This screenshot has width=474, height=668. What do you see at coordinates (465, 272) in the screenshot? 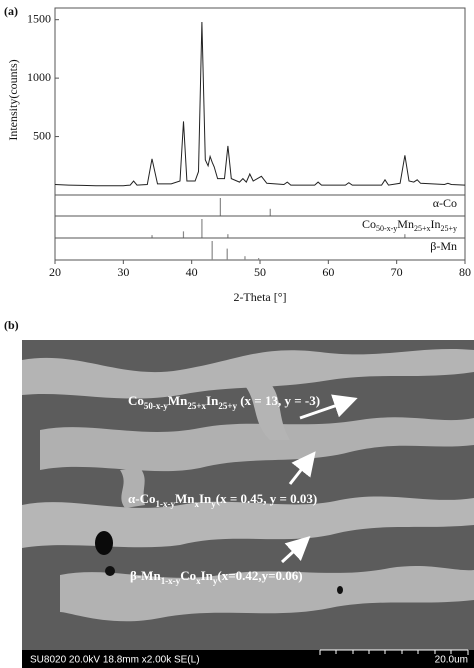
I see `x-tick-label: 80` at bounding box center [465, 272].